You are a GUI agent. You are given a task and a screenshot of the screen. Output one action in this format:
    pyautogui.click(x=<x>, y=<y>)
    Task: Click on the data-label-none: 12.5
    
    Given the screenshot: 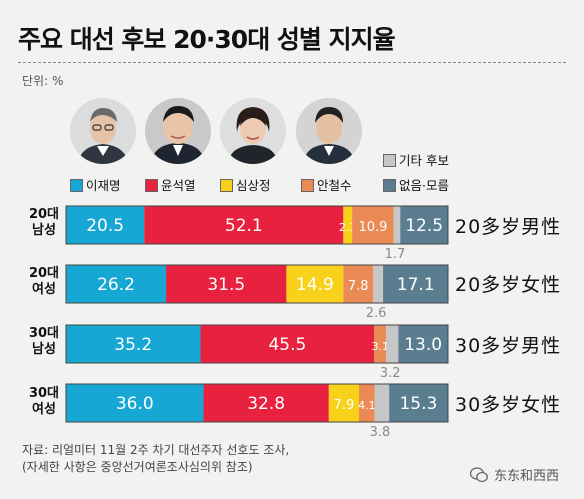 What is the action you would take?
    pyautogui.click(x=424, y=226)
    